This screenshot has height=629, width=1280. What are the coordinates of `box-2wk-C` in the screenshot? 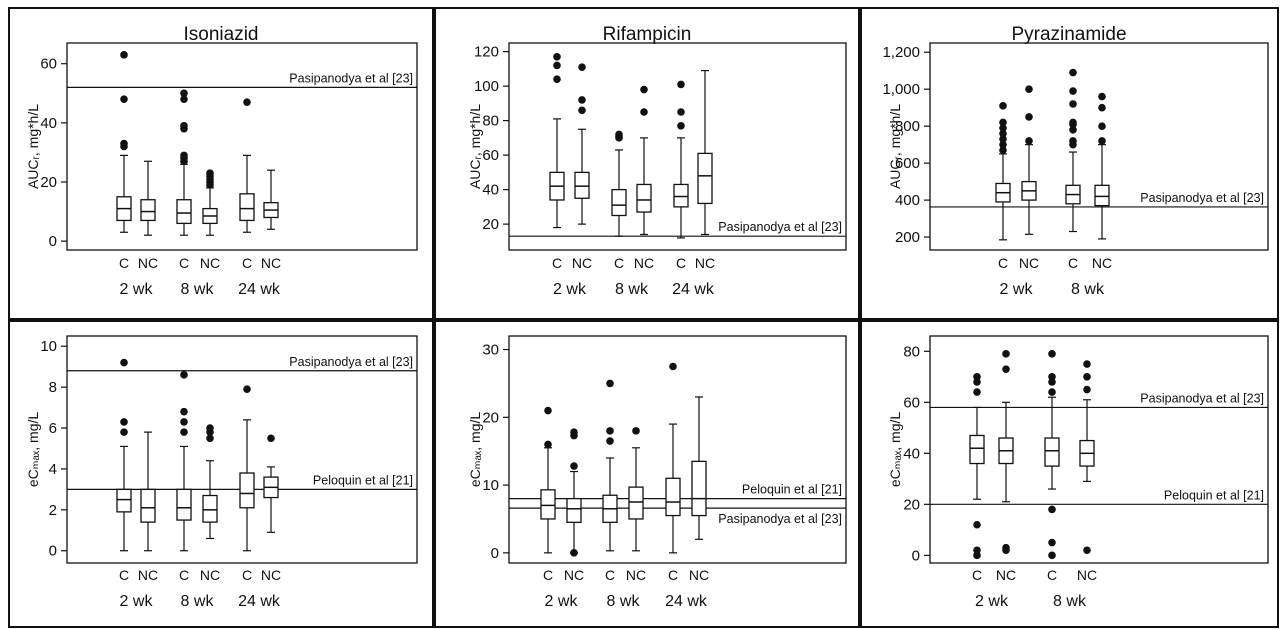 It's located at (124, 142).